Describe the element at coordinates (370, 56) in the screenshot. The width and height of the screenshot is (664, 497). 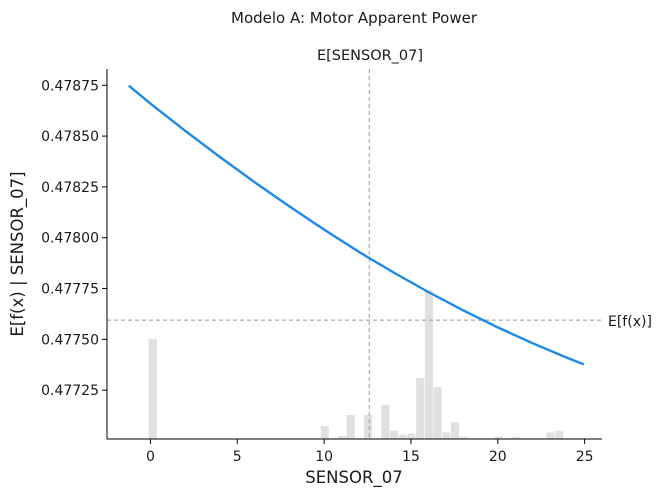
I see `chart-subtitle: E[SENSOR_07]` at that location.